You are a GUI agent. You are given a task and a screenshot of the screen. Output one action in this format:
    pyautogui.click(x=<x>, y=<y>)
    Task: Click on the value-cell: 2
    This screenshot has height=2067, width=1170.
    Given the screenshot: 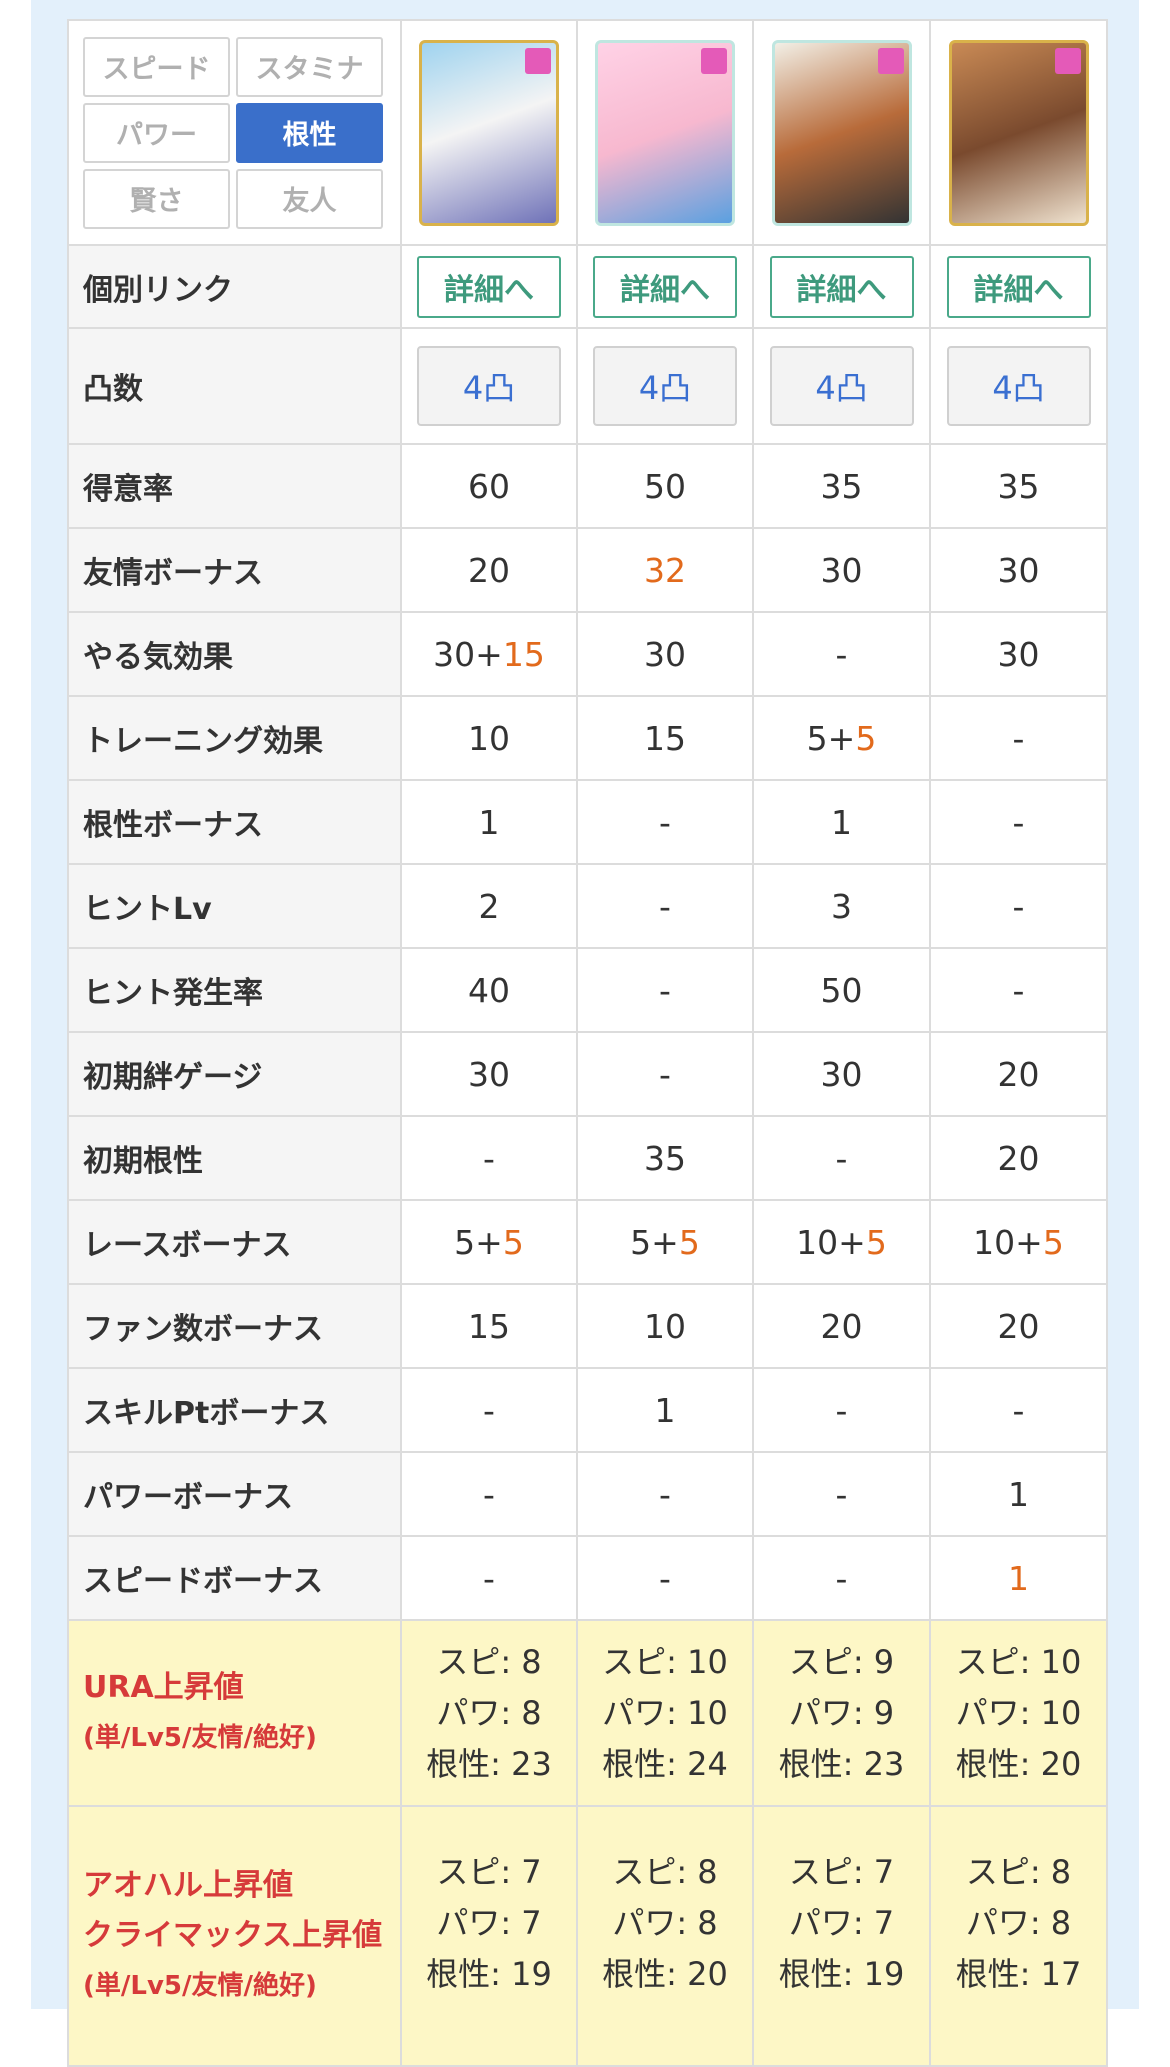 What is the action you would take?
    pyautogui.click(x=489, y=906)
    